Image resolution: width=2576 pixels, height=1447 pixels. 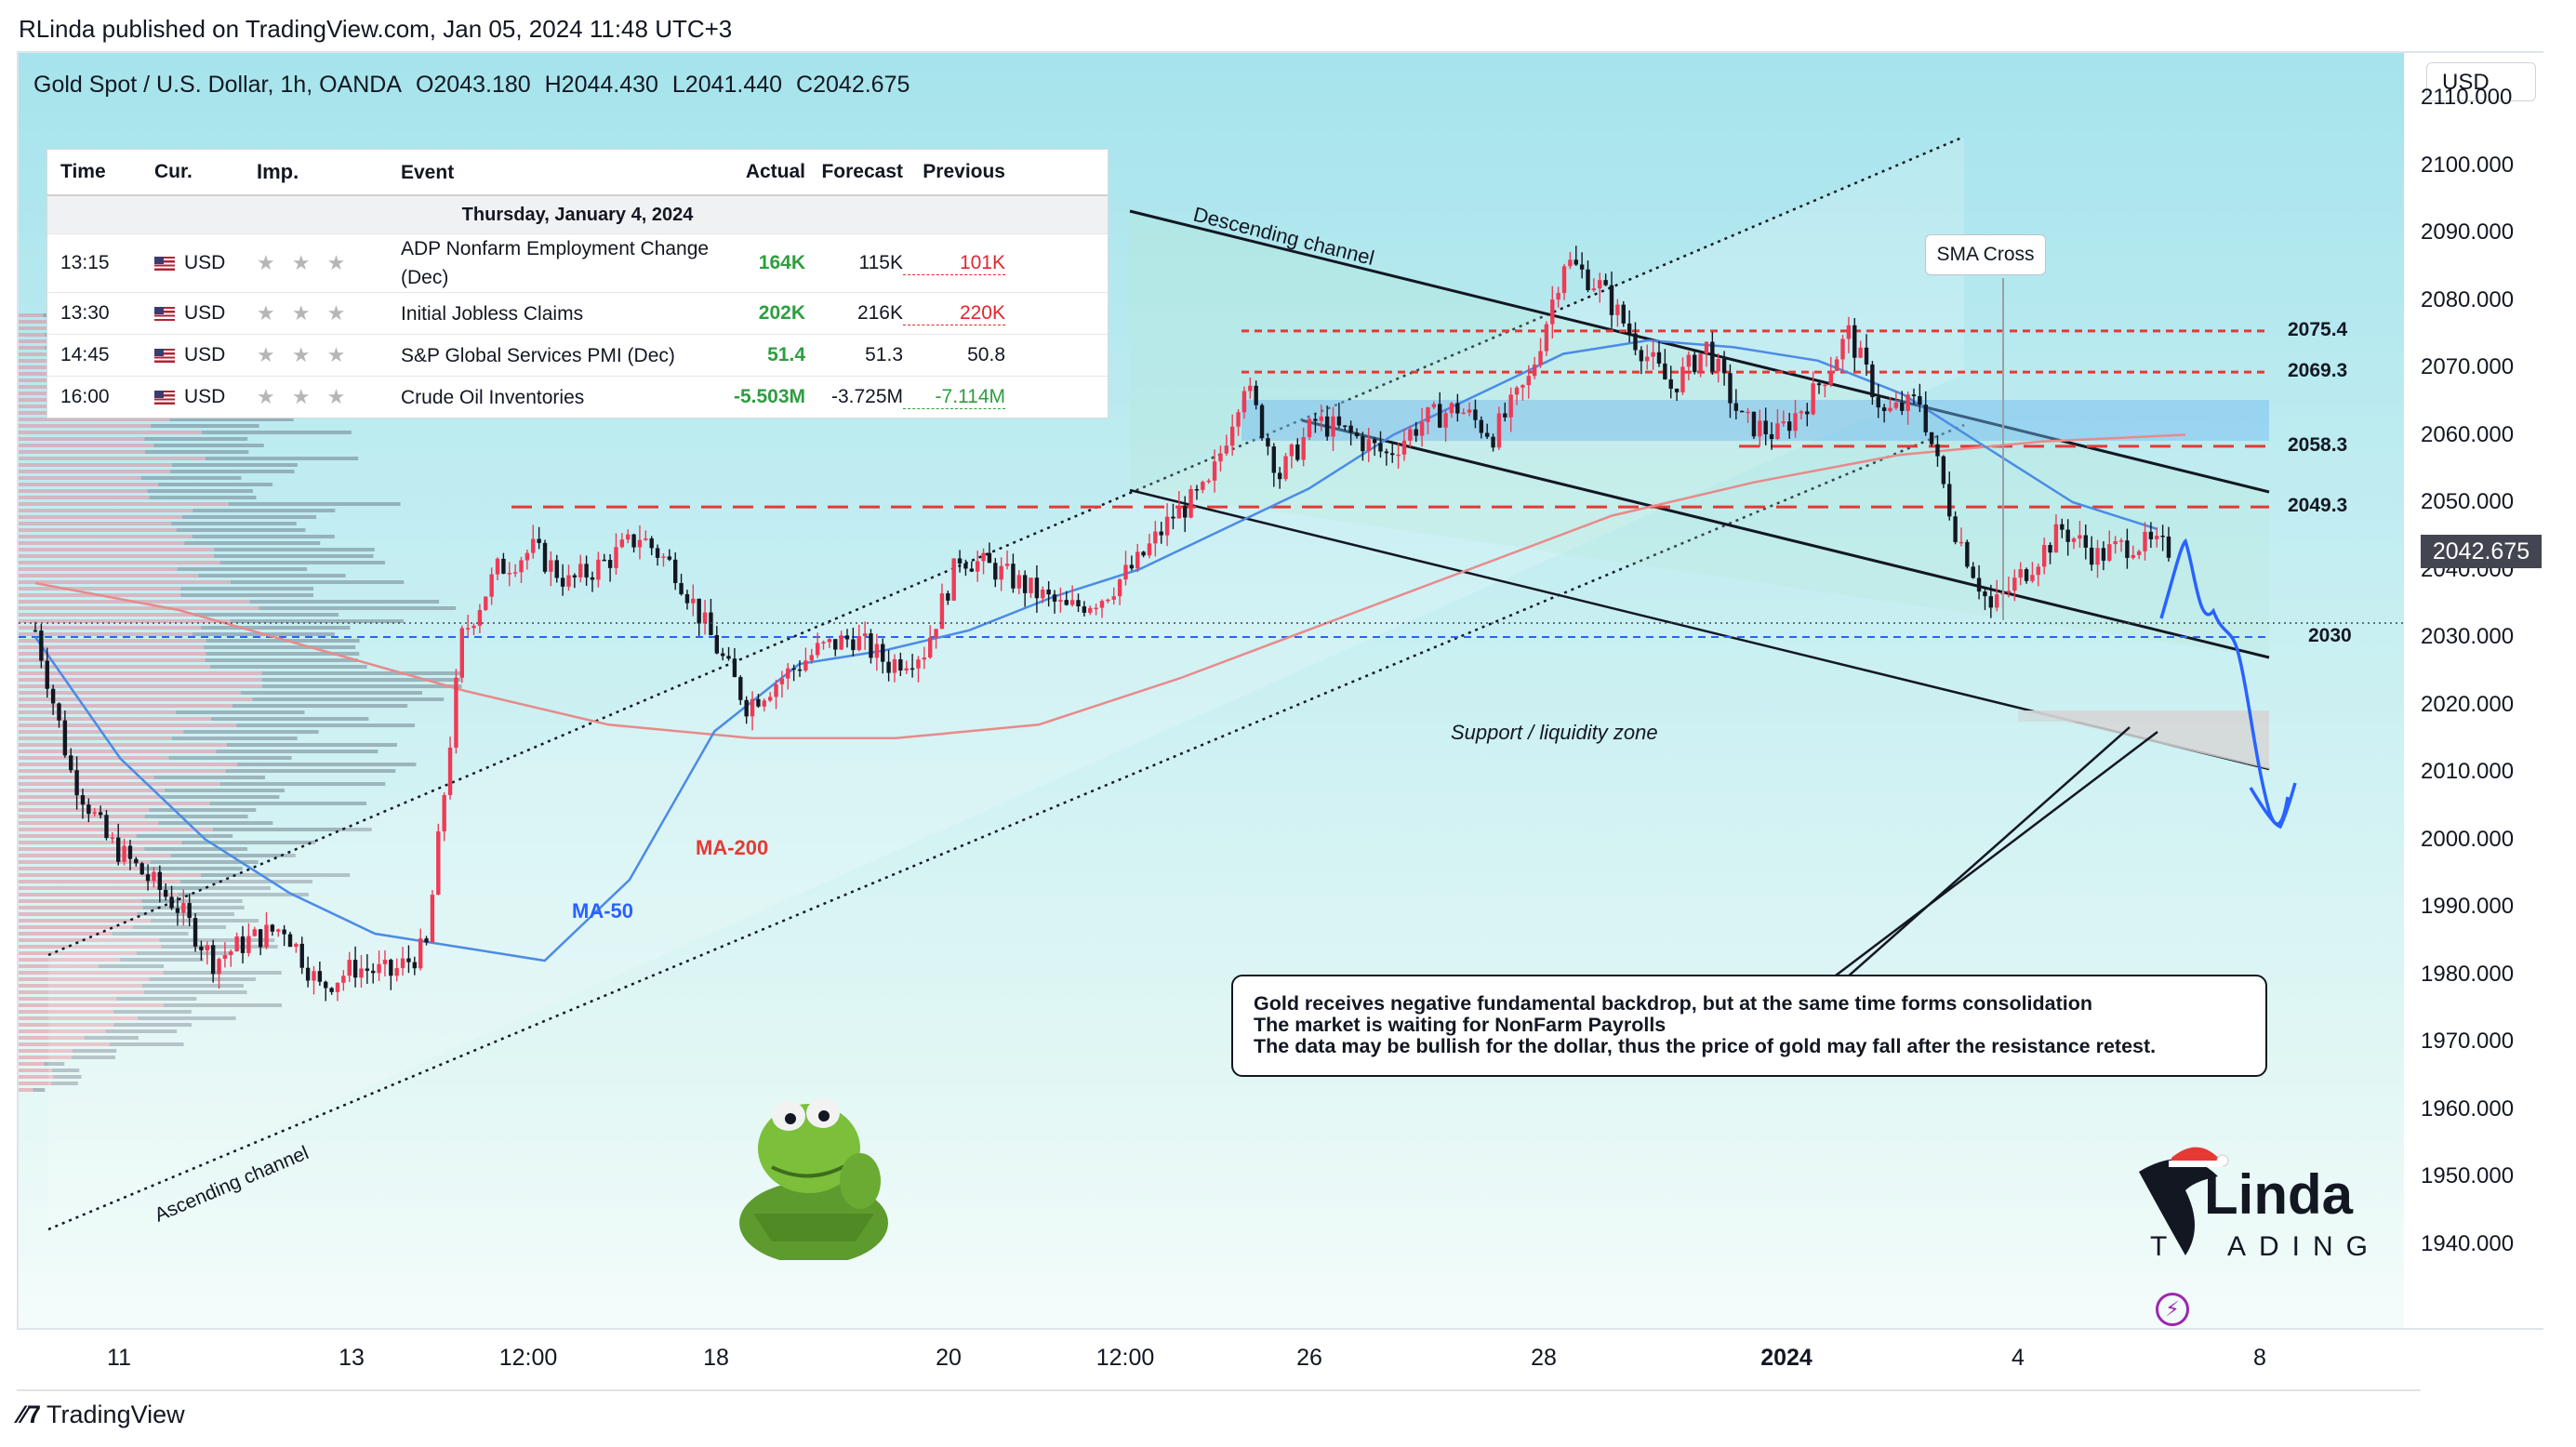 I want to click on currency-selector: USD, so click(x=2481, y=81).